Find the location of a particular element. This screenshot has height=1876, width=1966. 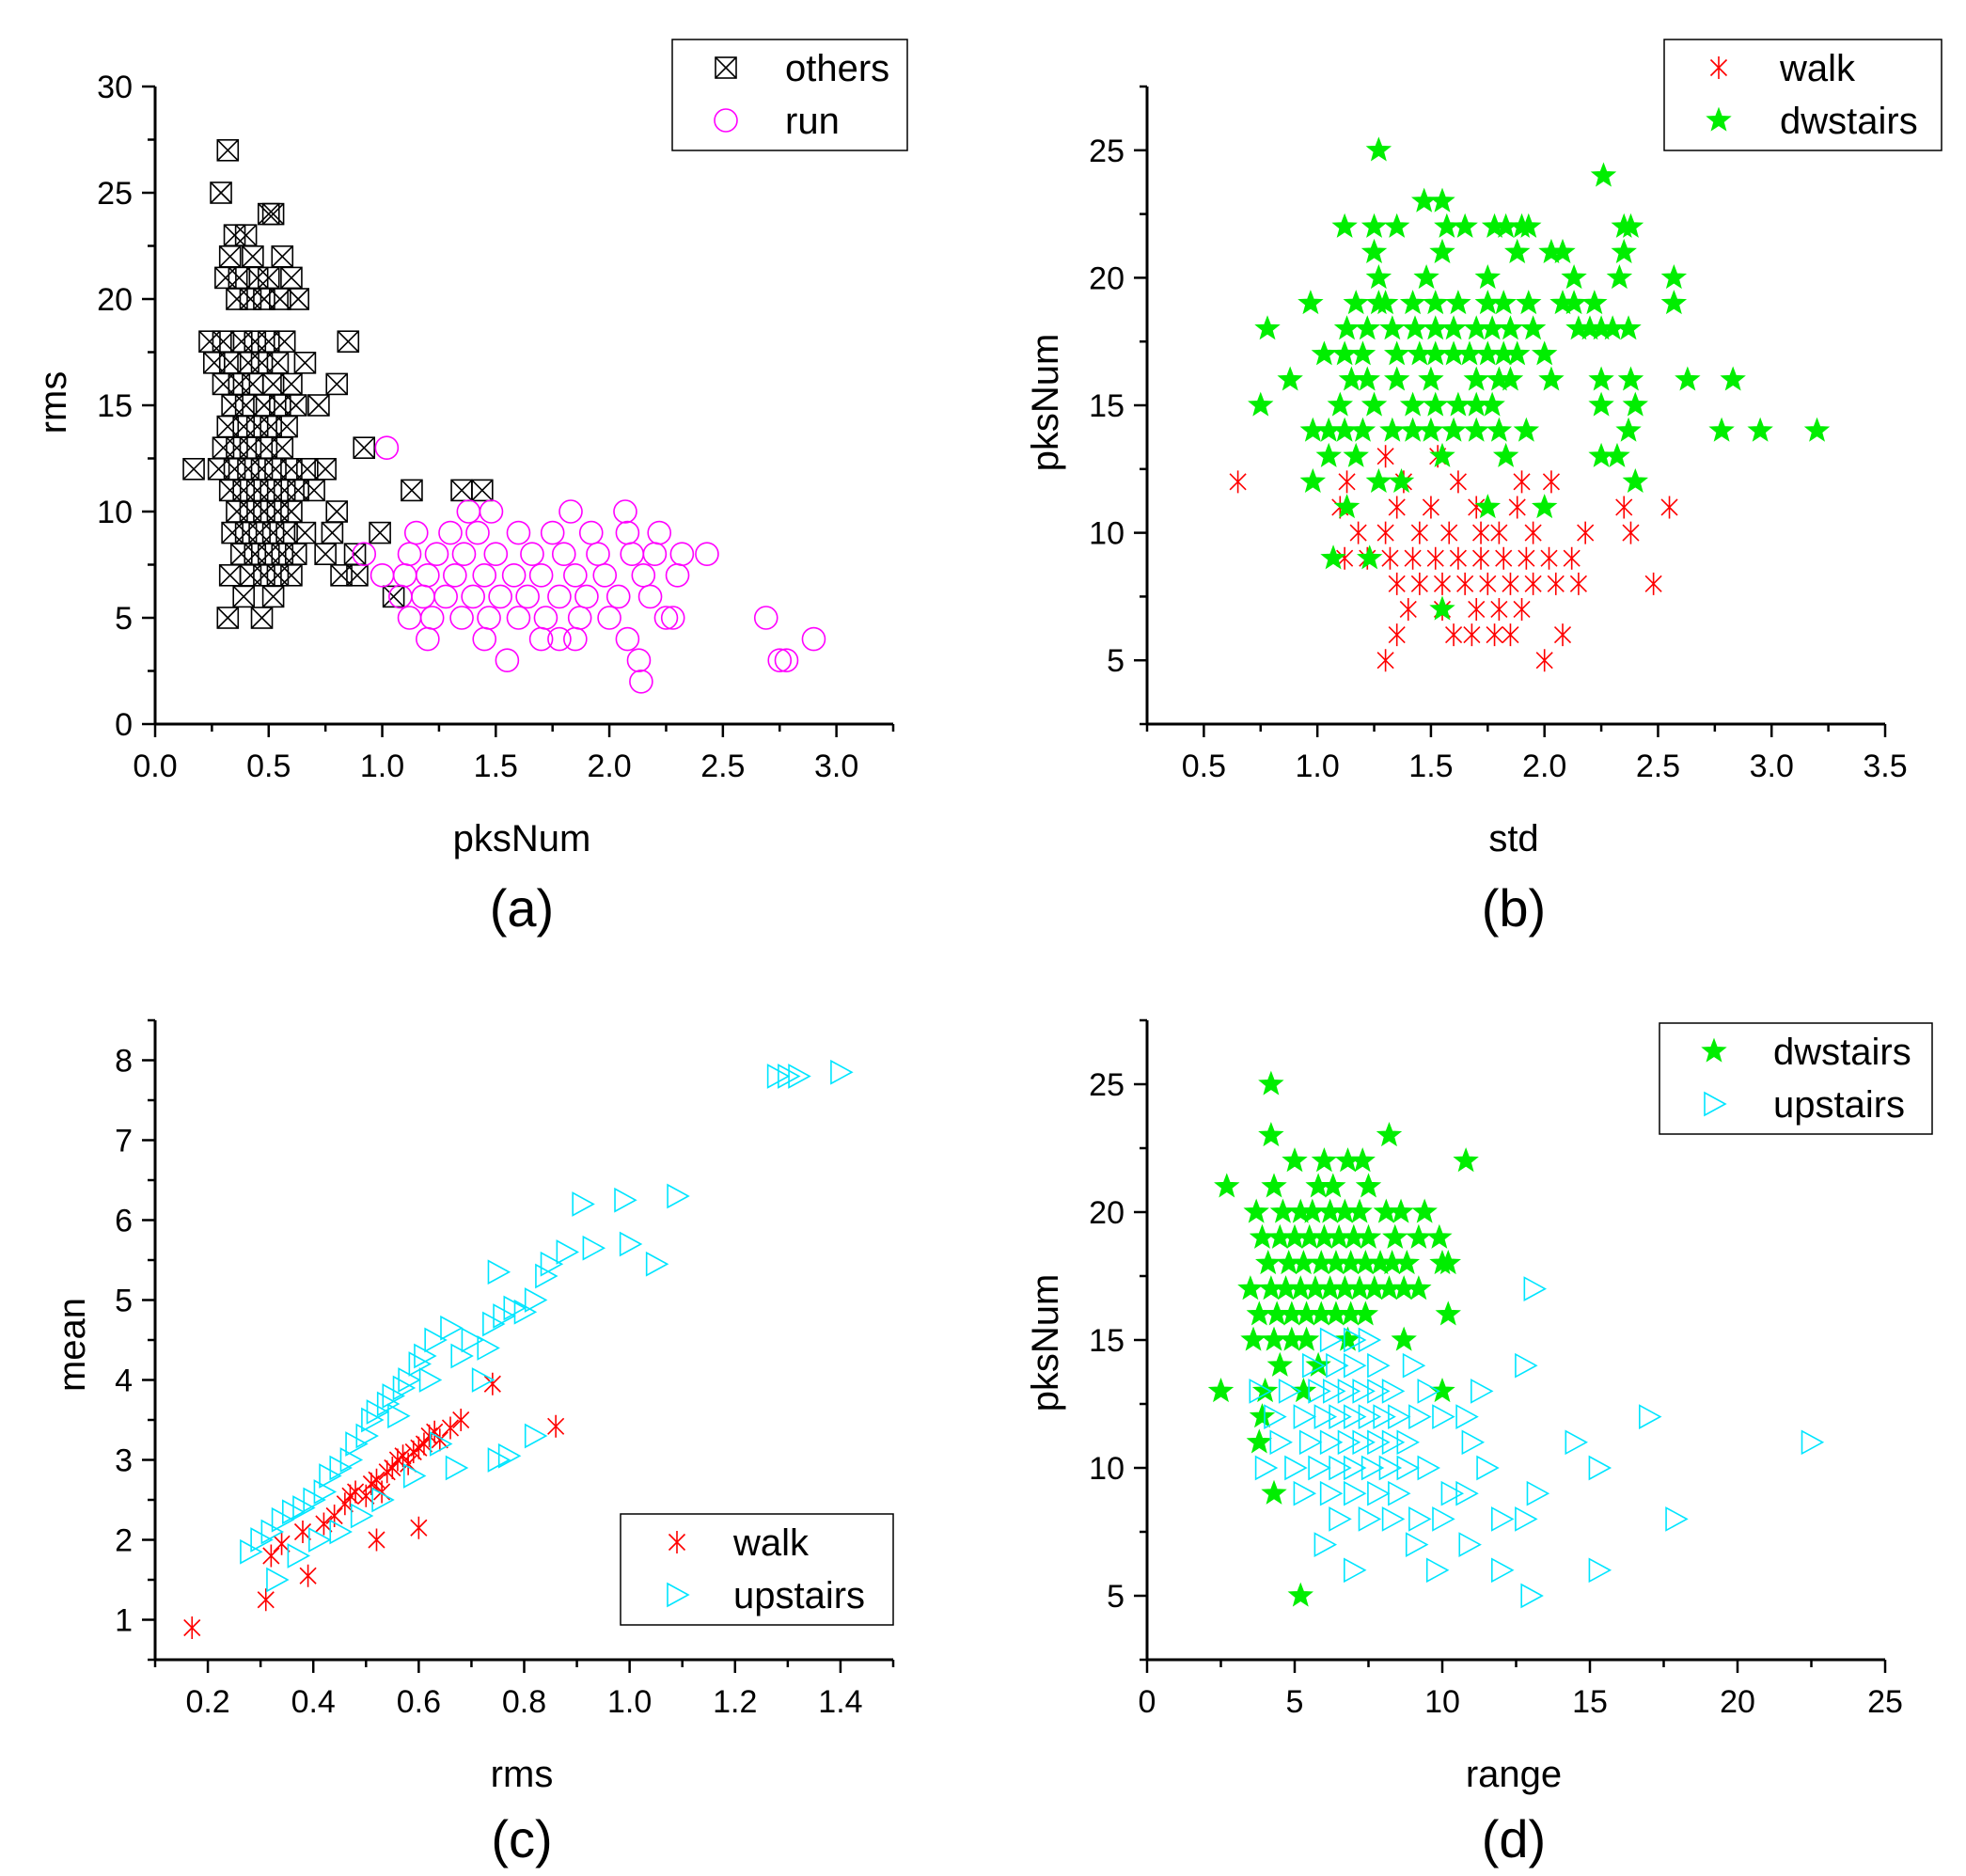

legend-marker-walk is located at coordinates (1718, 67).